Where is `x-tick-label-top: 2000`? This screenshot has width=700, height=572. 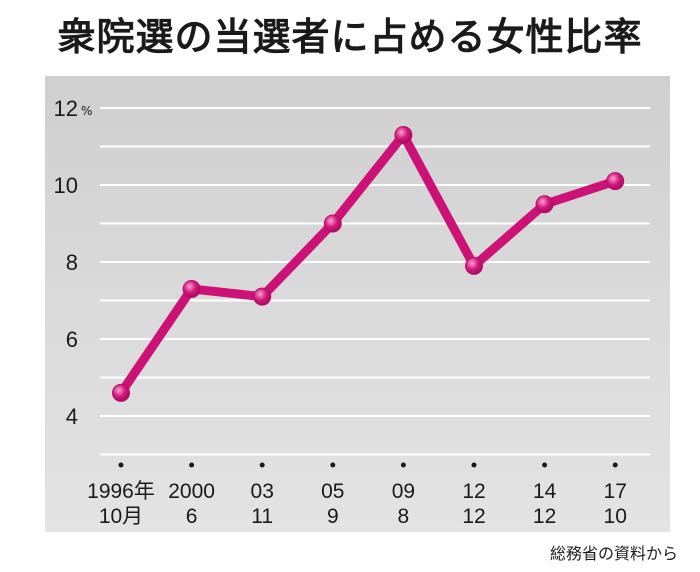
x-tick-label-top: 2000 is located at coordinates (191, 491).